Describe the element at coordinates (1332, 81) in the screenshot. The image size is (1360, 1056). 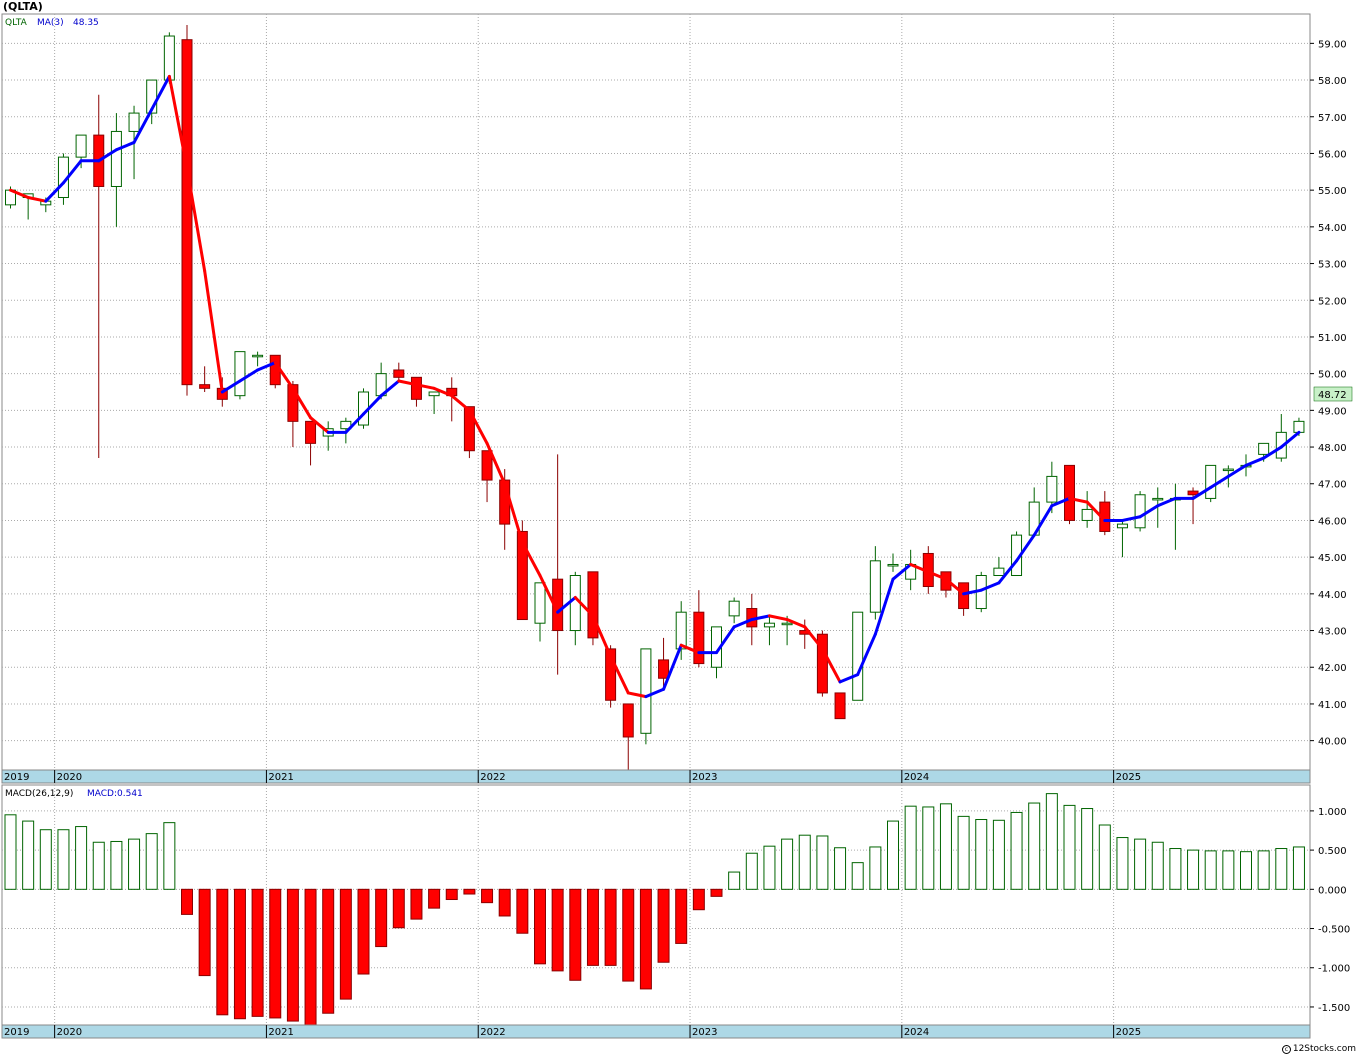
I see `price-tick-label: 58.00` at that location.